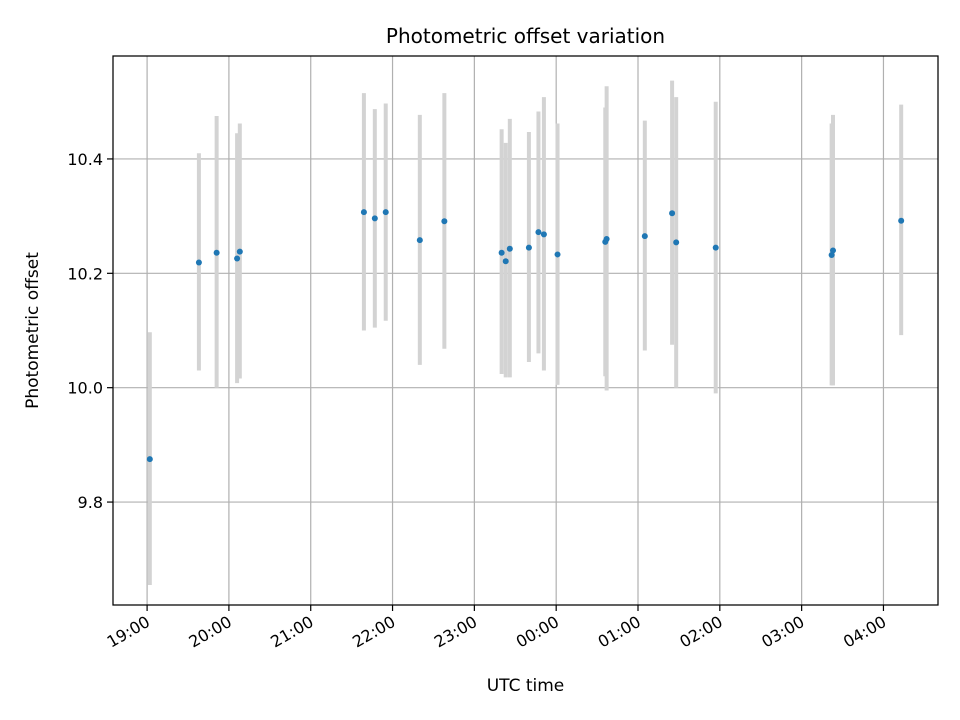 The width and height of the screenshot is (960, 720). Describe the element at coordinates (864, 632) in the screenshot. I see `x-tick-label: 04:00` at that location.